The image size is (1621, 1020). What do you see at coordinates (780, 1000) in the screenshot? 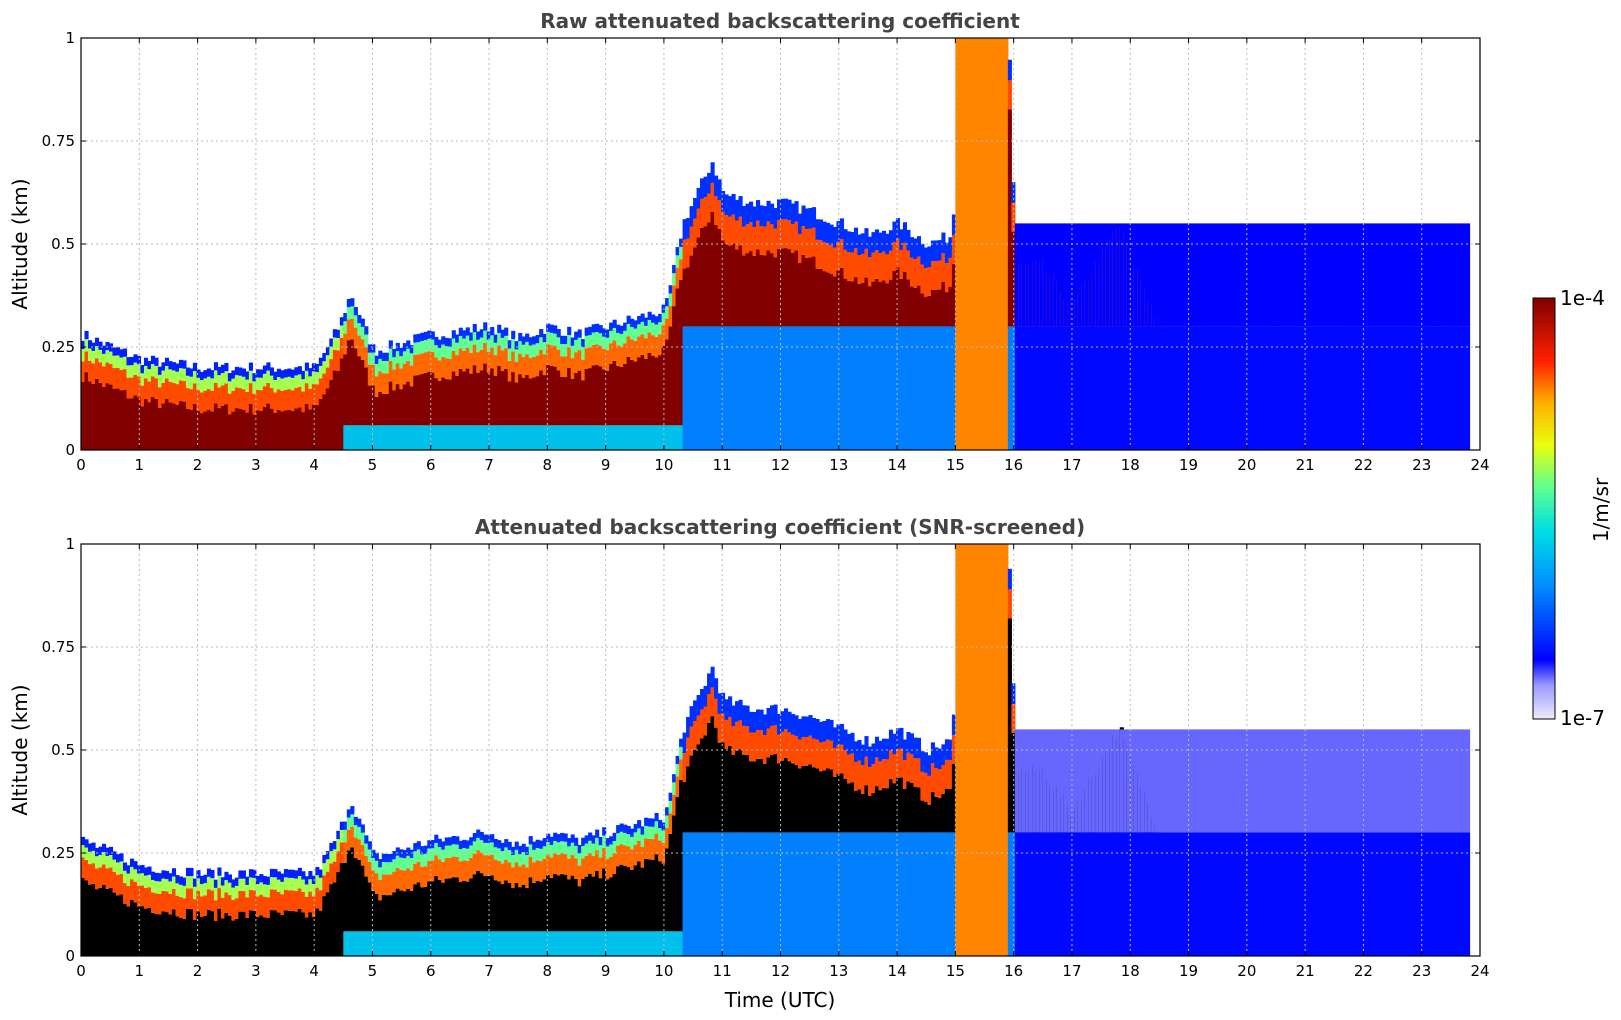
I see `x-axis-label: Time (UTC)` at bounding box center [780, 1000].